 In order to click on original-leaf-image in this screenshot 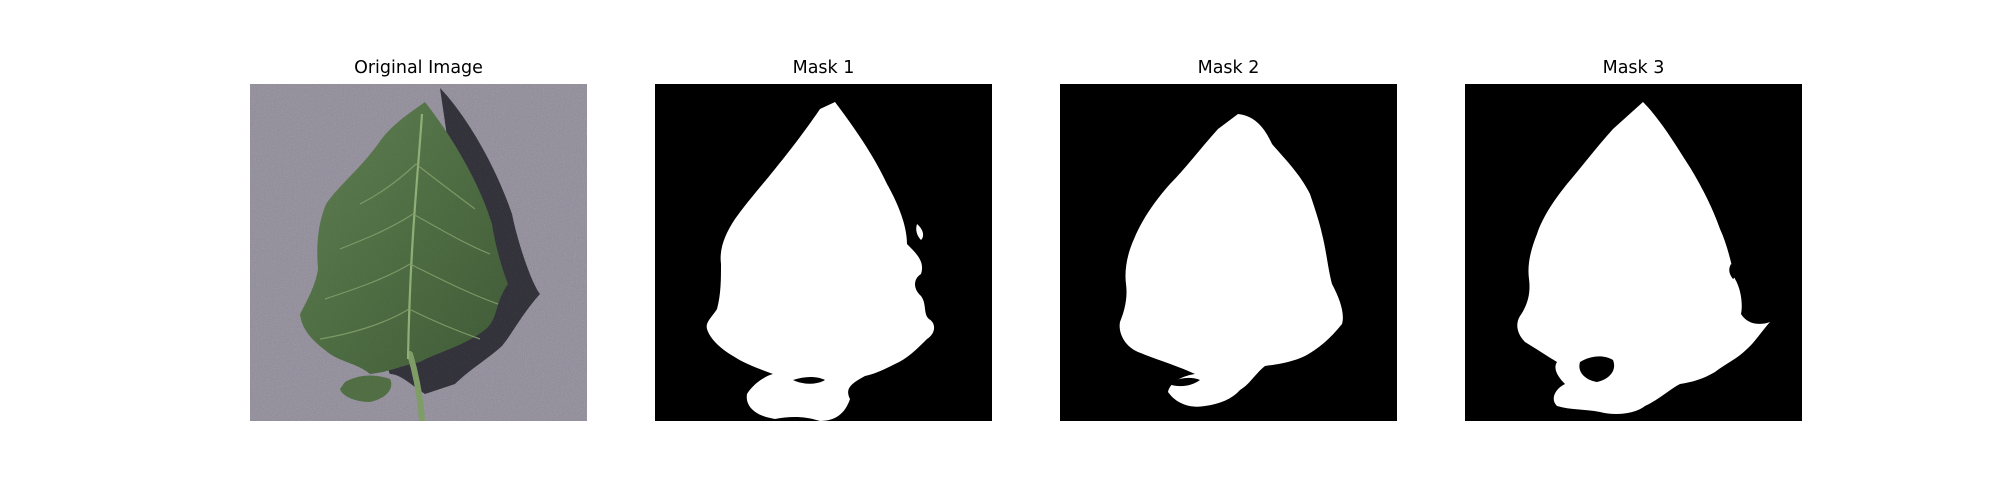, I will do `click(418, 252)`.